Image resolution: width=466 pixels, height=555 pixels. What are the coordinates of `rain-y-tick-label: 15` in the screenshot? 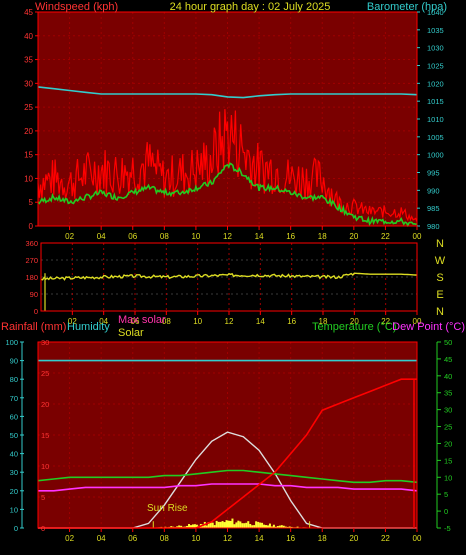 It's located at (45, 435).